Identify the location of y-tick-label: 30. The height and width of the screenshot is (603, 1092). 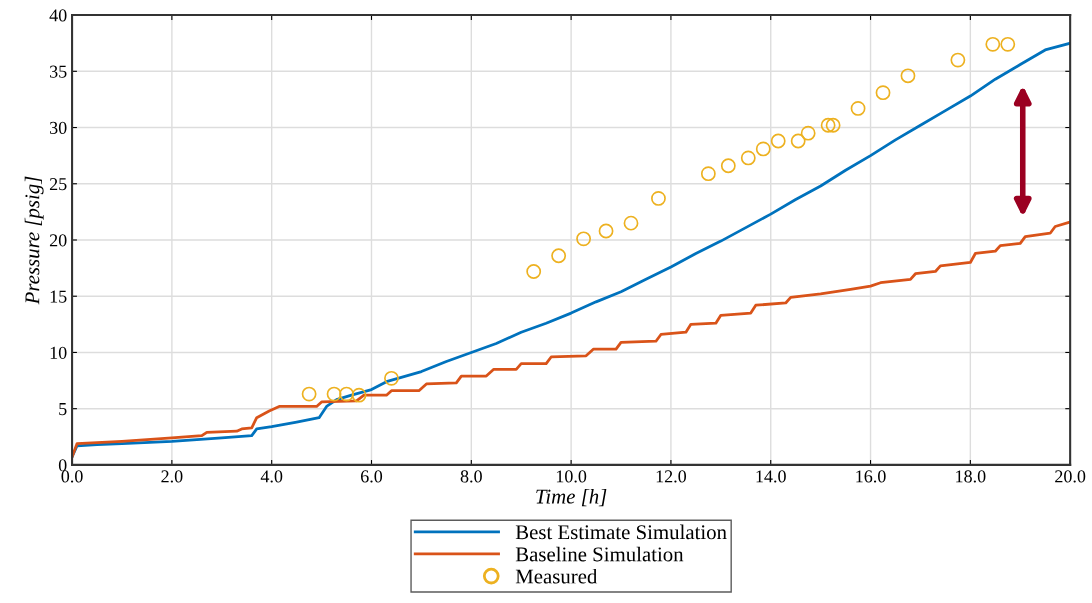
(58, 127).